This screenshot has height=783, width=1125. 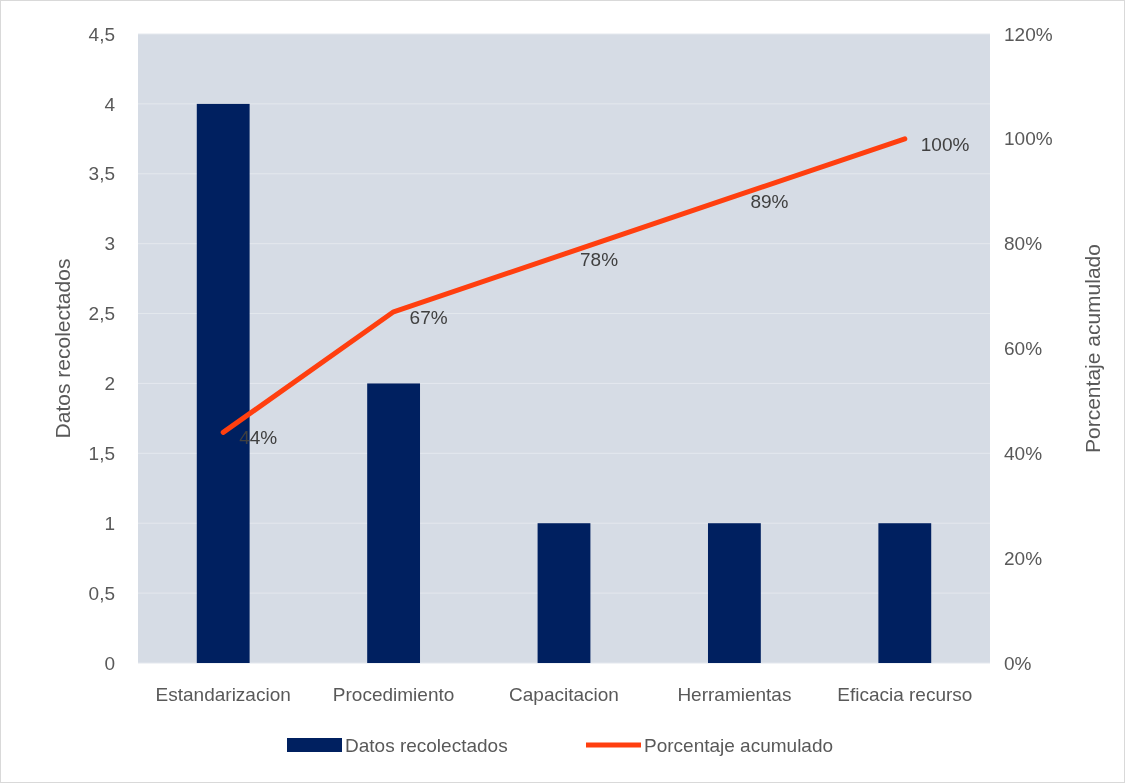 I want to click on y-tick-label: 3,5, so click(x=101, y=174).